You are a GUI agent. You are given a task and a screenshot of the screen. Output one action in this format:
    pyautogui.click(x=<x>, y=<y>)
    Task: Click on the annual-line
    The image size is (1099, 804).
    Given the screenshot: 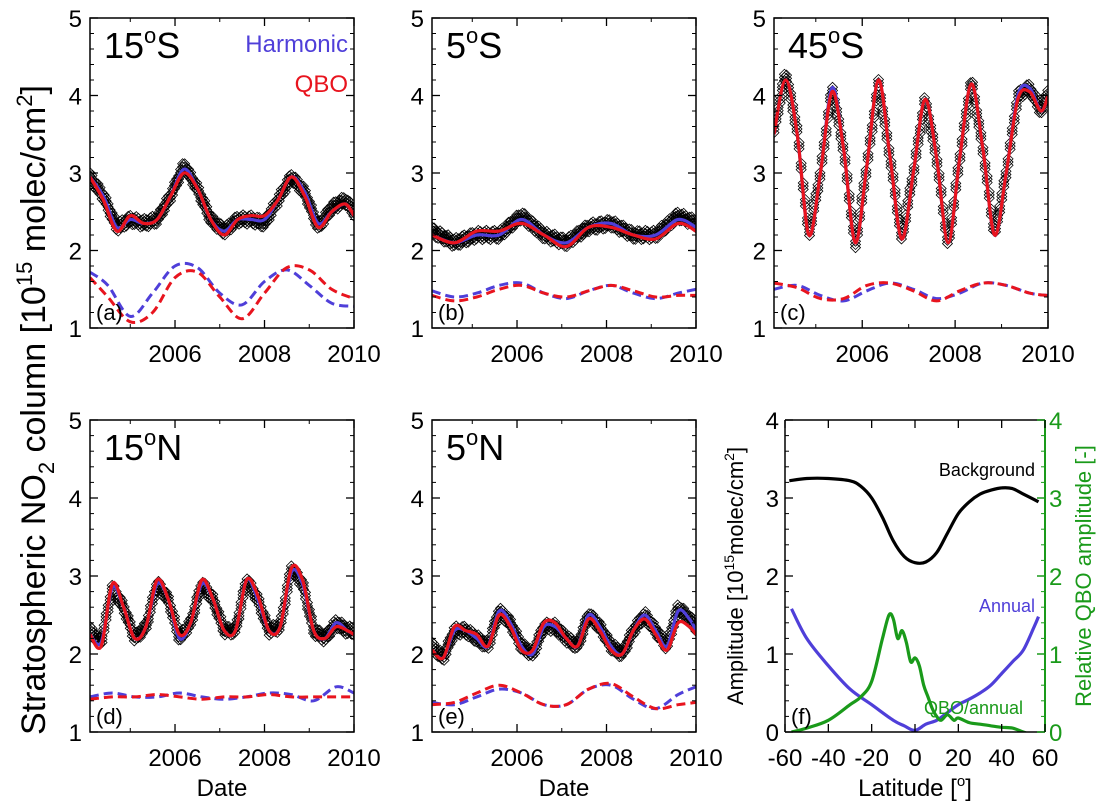 What is the action you would take?
    pyautogui.click(x=915, y=670)
    